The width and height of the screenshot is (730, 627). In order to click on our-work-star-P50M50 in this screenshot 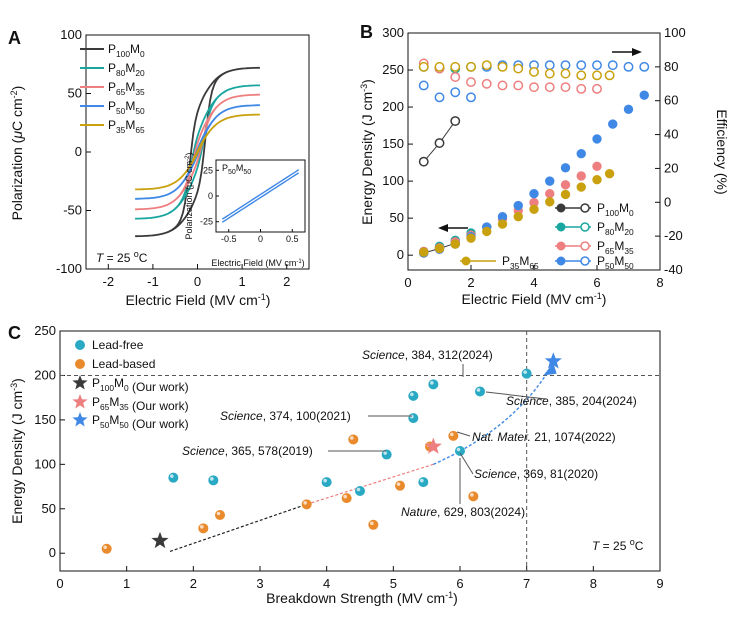, I will do `click(553, 360)`.